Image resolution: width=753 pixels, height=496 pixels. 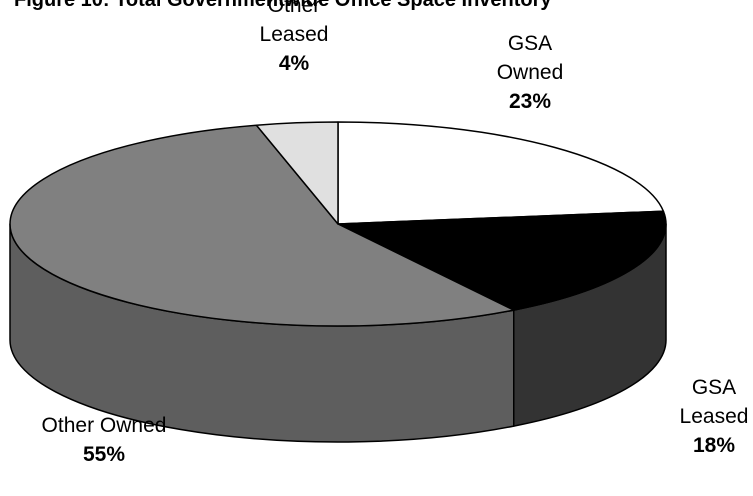 I want to click on slice-percent-other-leased: 4%, so click(x=294, y=63).